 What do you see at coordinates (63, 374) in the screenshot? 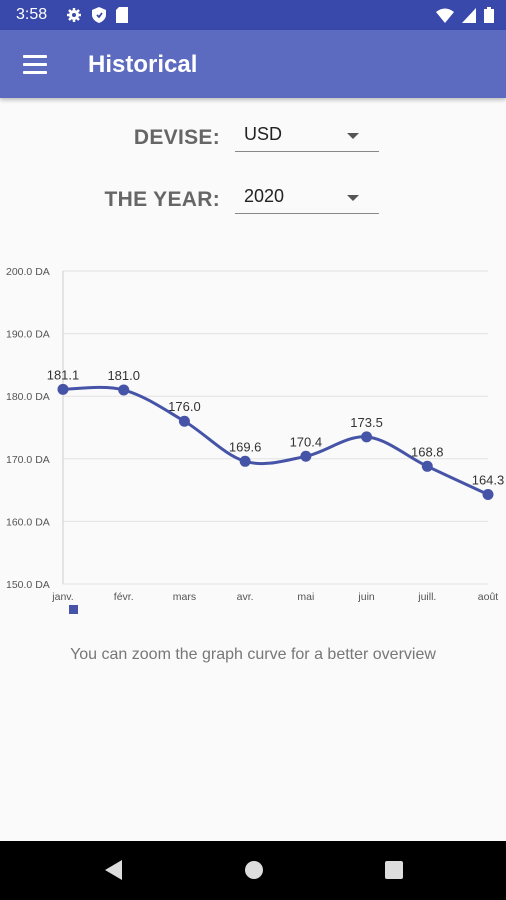
I see `data-label: 181.1` at bounding box center [63, 374].